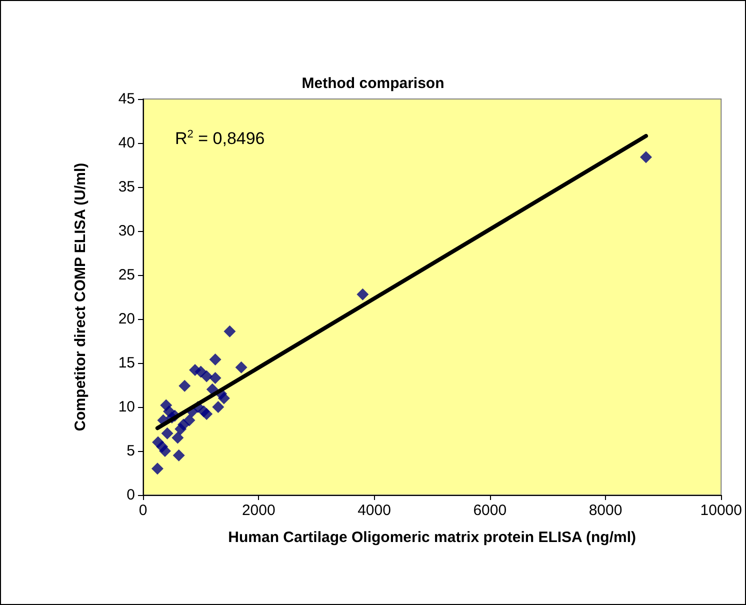 The width and height of the screenshot is (746, 605). What do you see at coordinates (126, 187) in the screenshot?
I see `y-tick-label: 35` at bounding box center [126, 187].